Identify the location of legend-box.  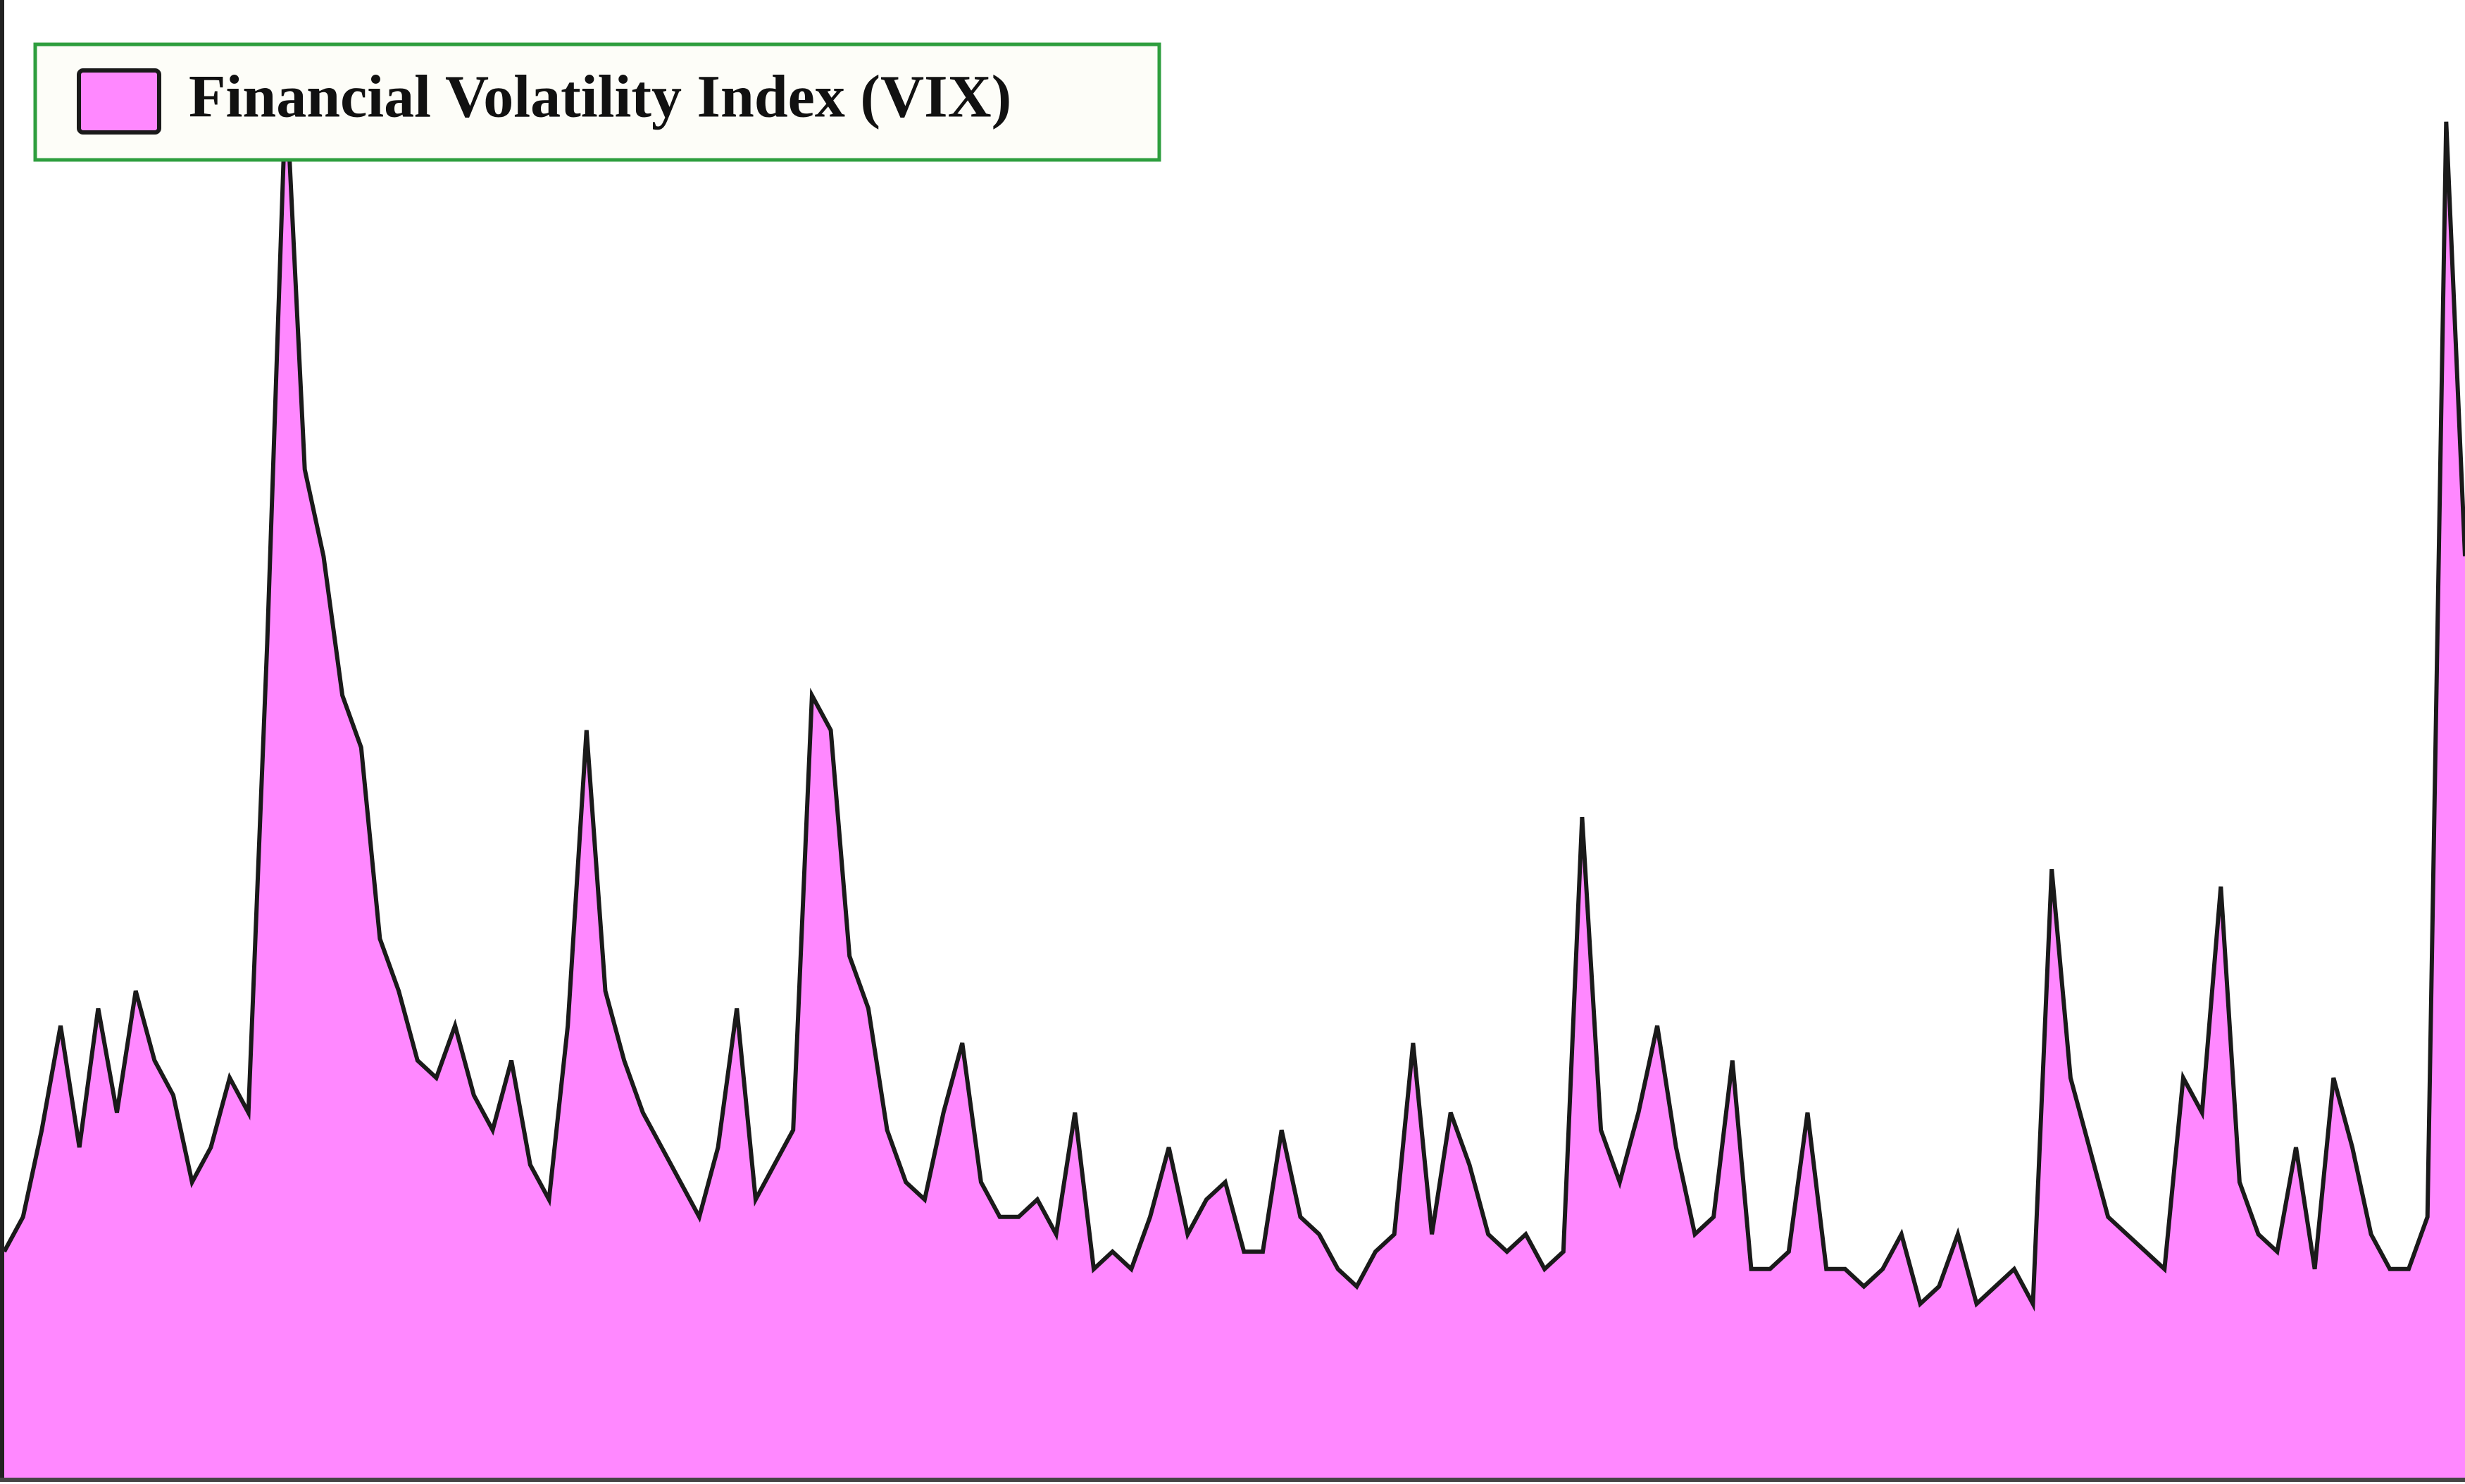
(597, 102).